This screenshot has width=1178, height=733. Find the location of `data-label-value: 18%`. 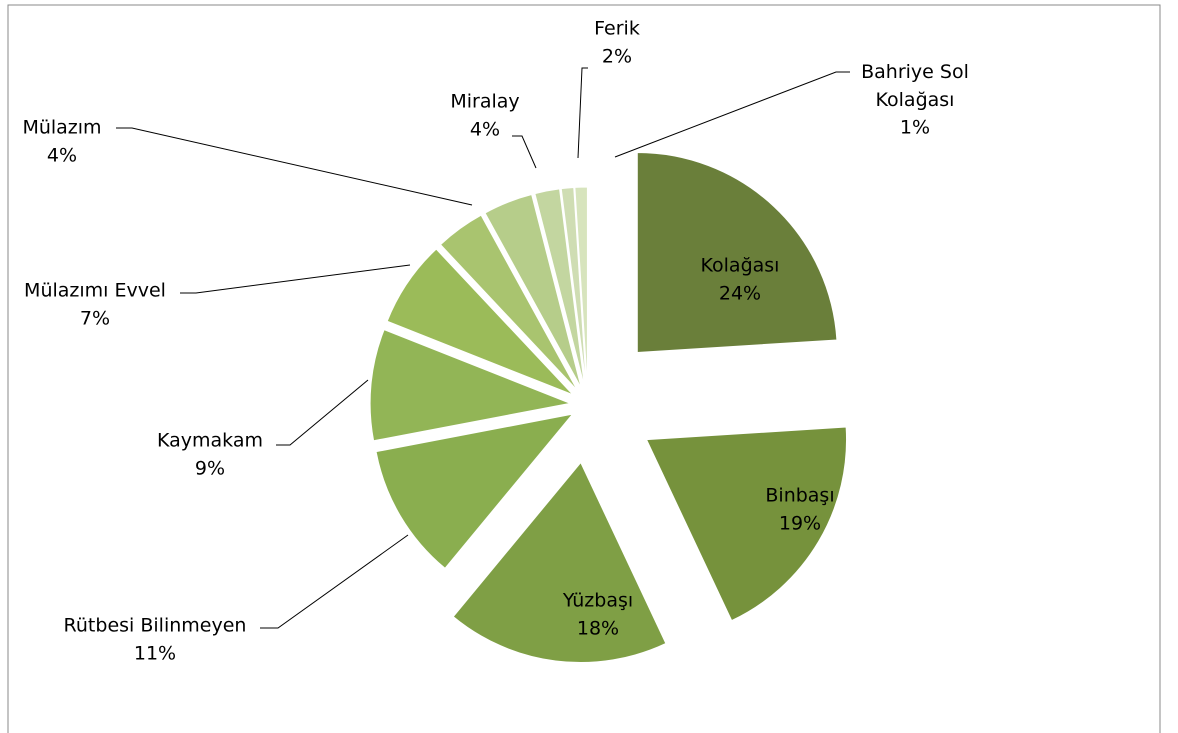

data-label-value: 18% is located at coordinates (598, 629).